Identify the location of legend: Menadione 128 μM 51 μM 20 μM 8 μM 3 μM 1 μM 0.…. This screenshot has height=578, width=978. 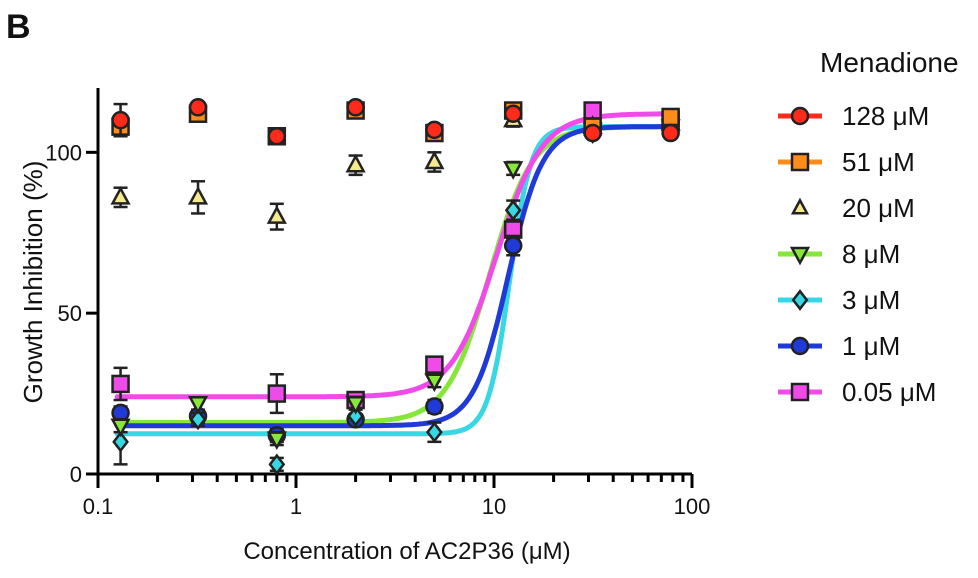
(868, 227).